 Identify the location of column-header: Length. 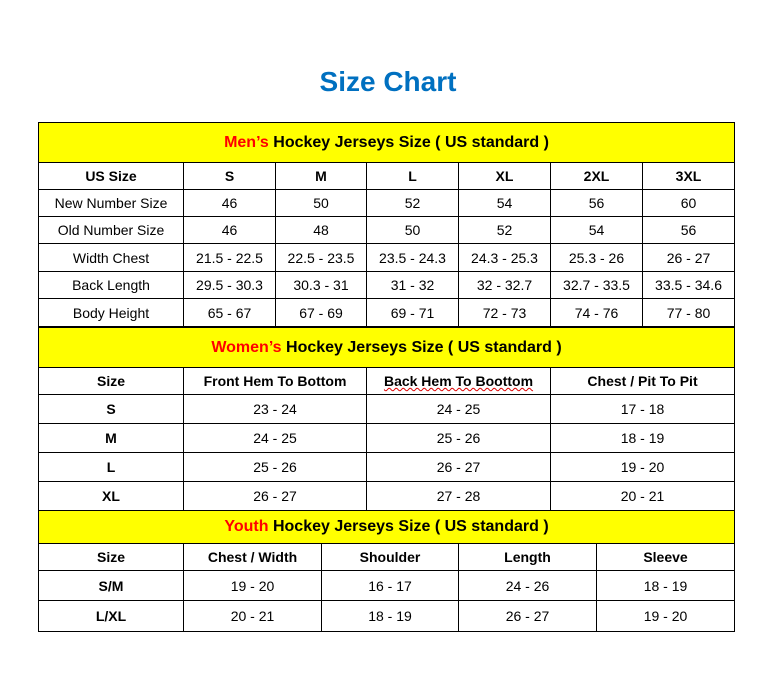
(527, 557).